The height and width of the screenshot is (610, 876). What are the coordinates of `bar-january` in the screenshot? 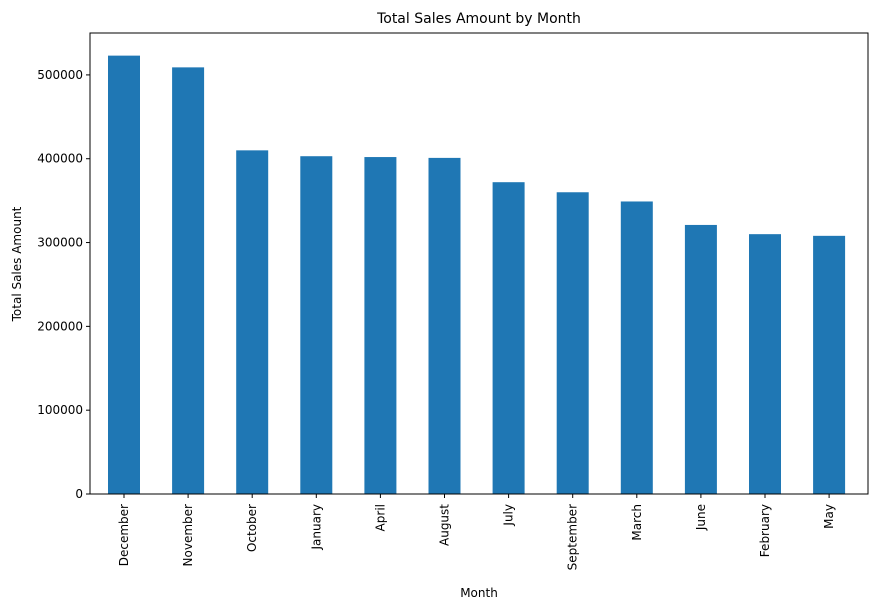 It's located at (316, 325).